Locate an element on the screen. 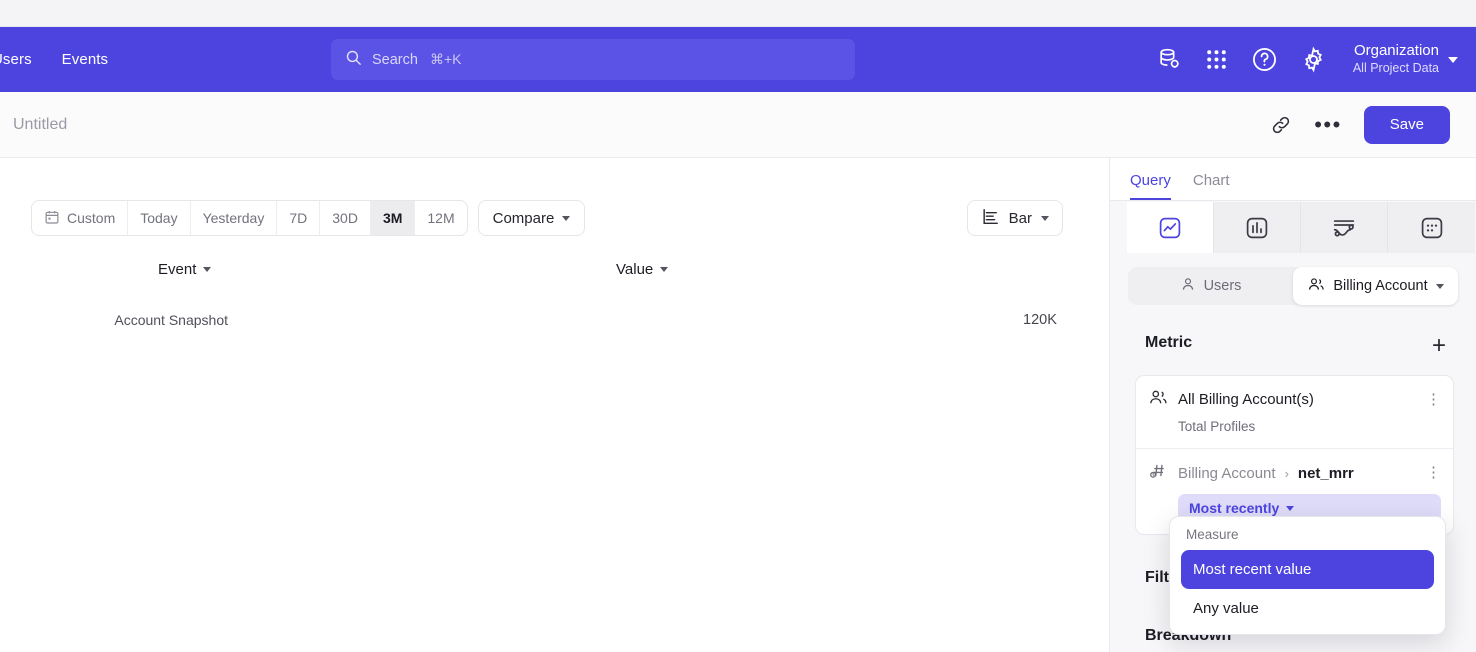 This screenshot has width=1476, height=652. entity-toggle-users: Users is located at coordinates (1210, 286).